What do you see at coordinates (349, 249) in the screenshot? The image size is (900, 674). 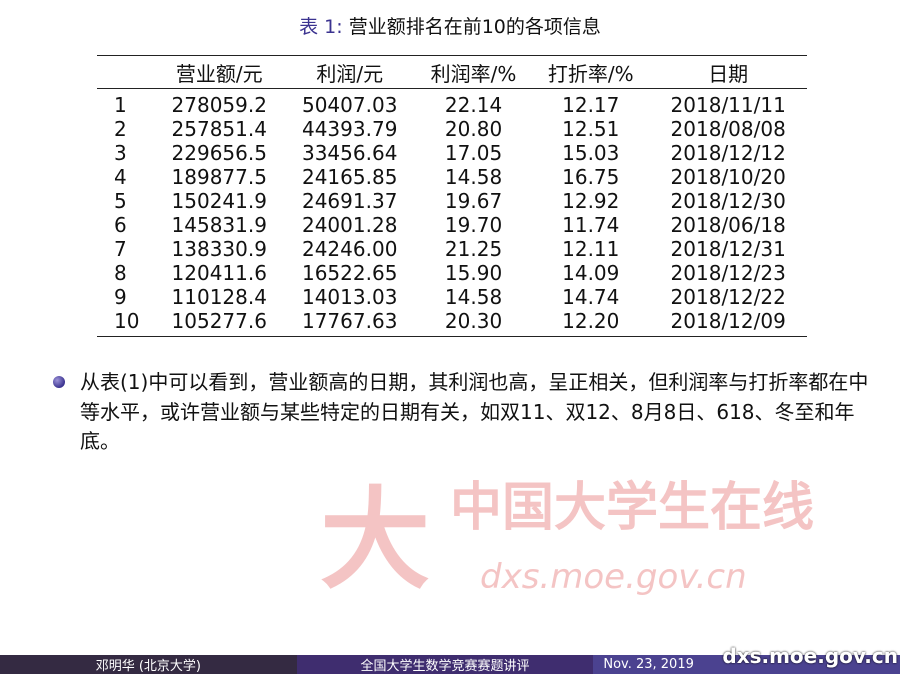 I see `table-cell: 24246.00` at bounding box center [349, 249].